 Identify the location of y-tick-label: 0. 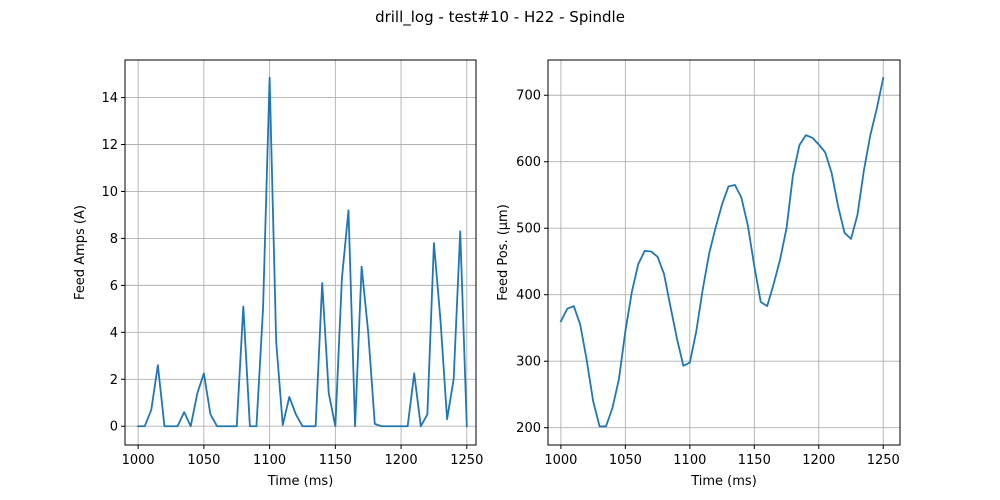
(114, 427).